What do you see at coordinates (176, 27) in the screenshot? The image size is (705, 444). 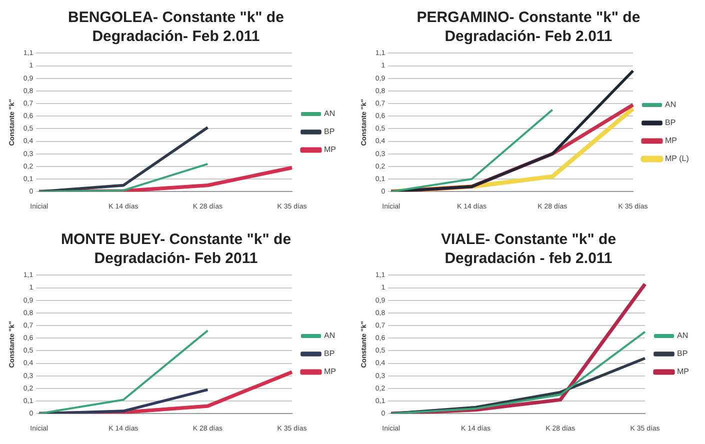 I see `chart-title: BENGOLEA- Constante "k" de Degradación- Feb 2.011` at bounding box center [176, 27].